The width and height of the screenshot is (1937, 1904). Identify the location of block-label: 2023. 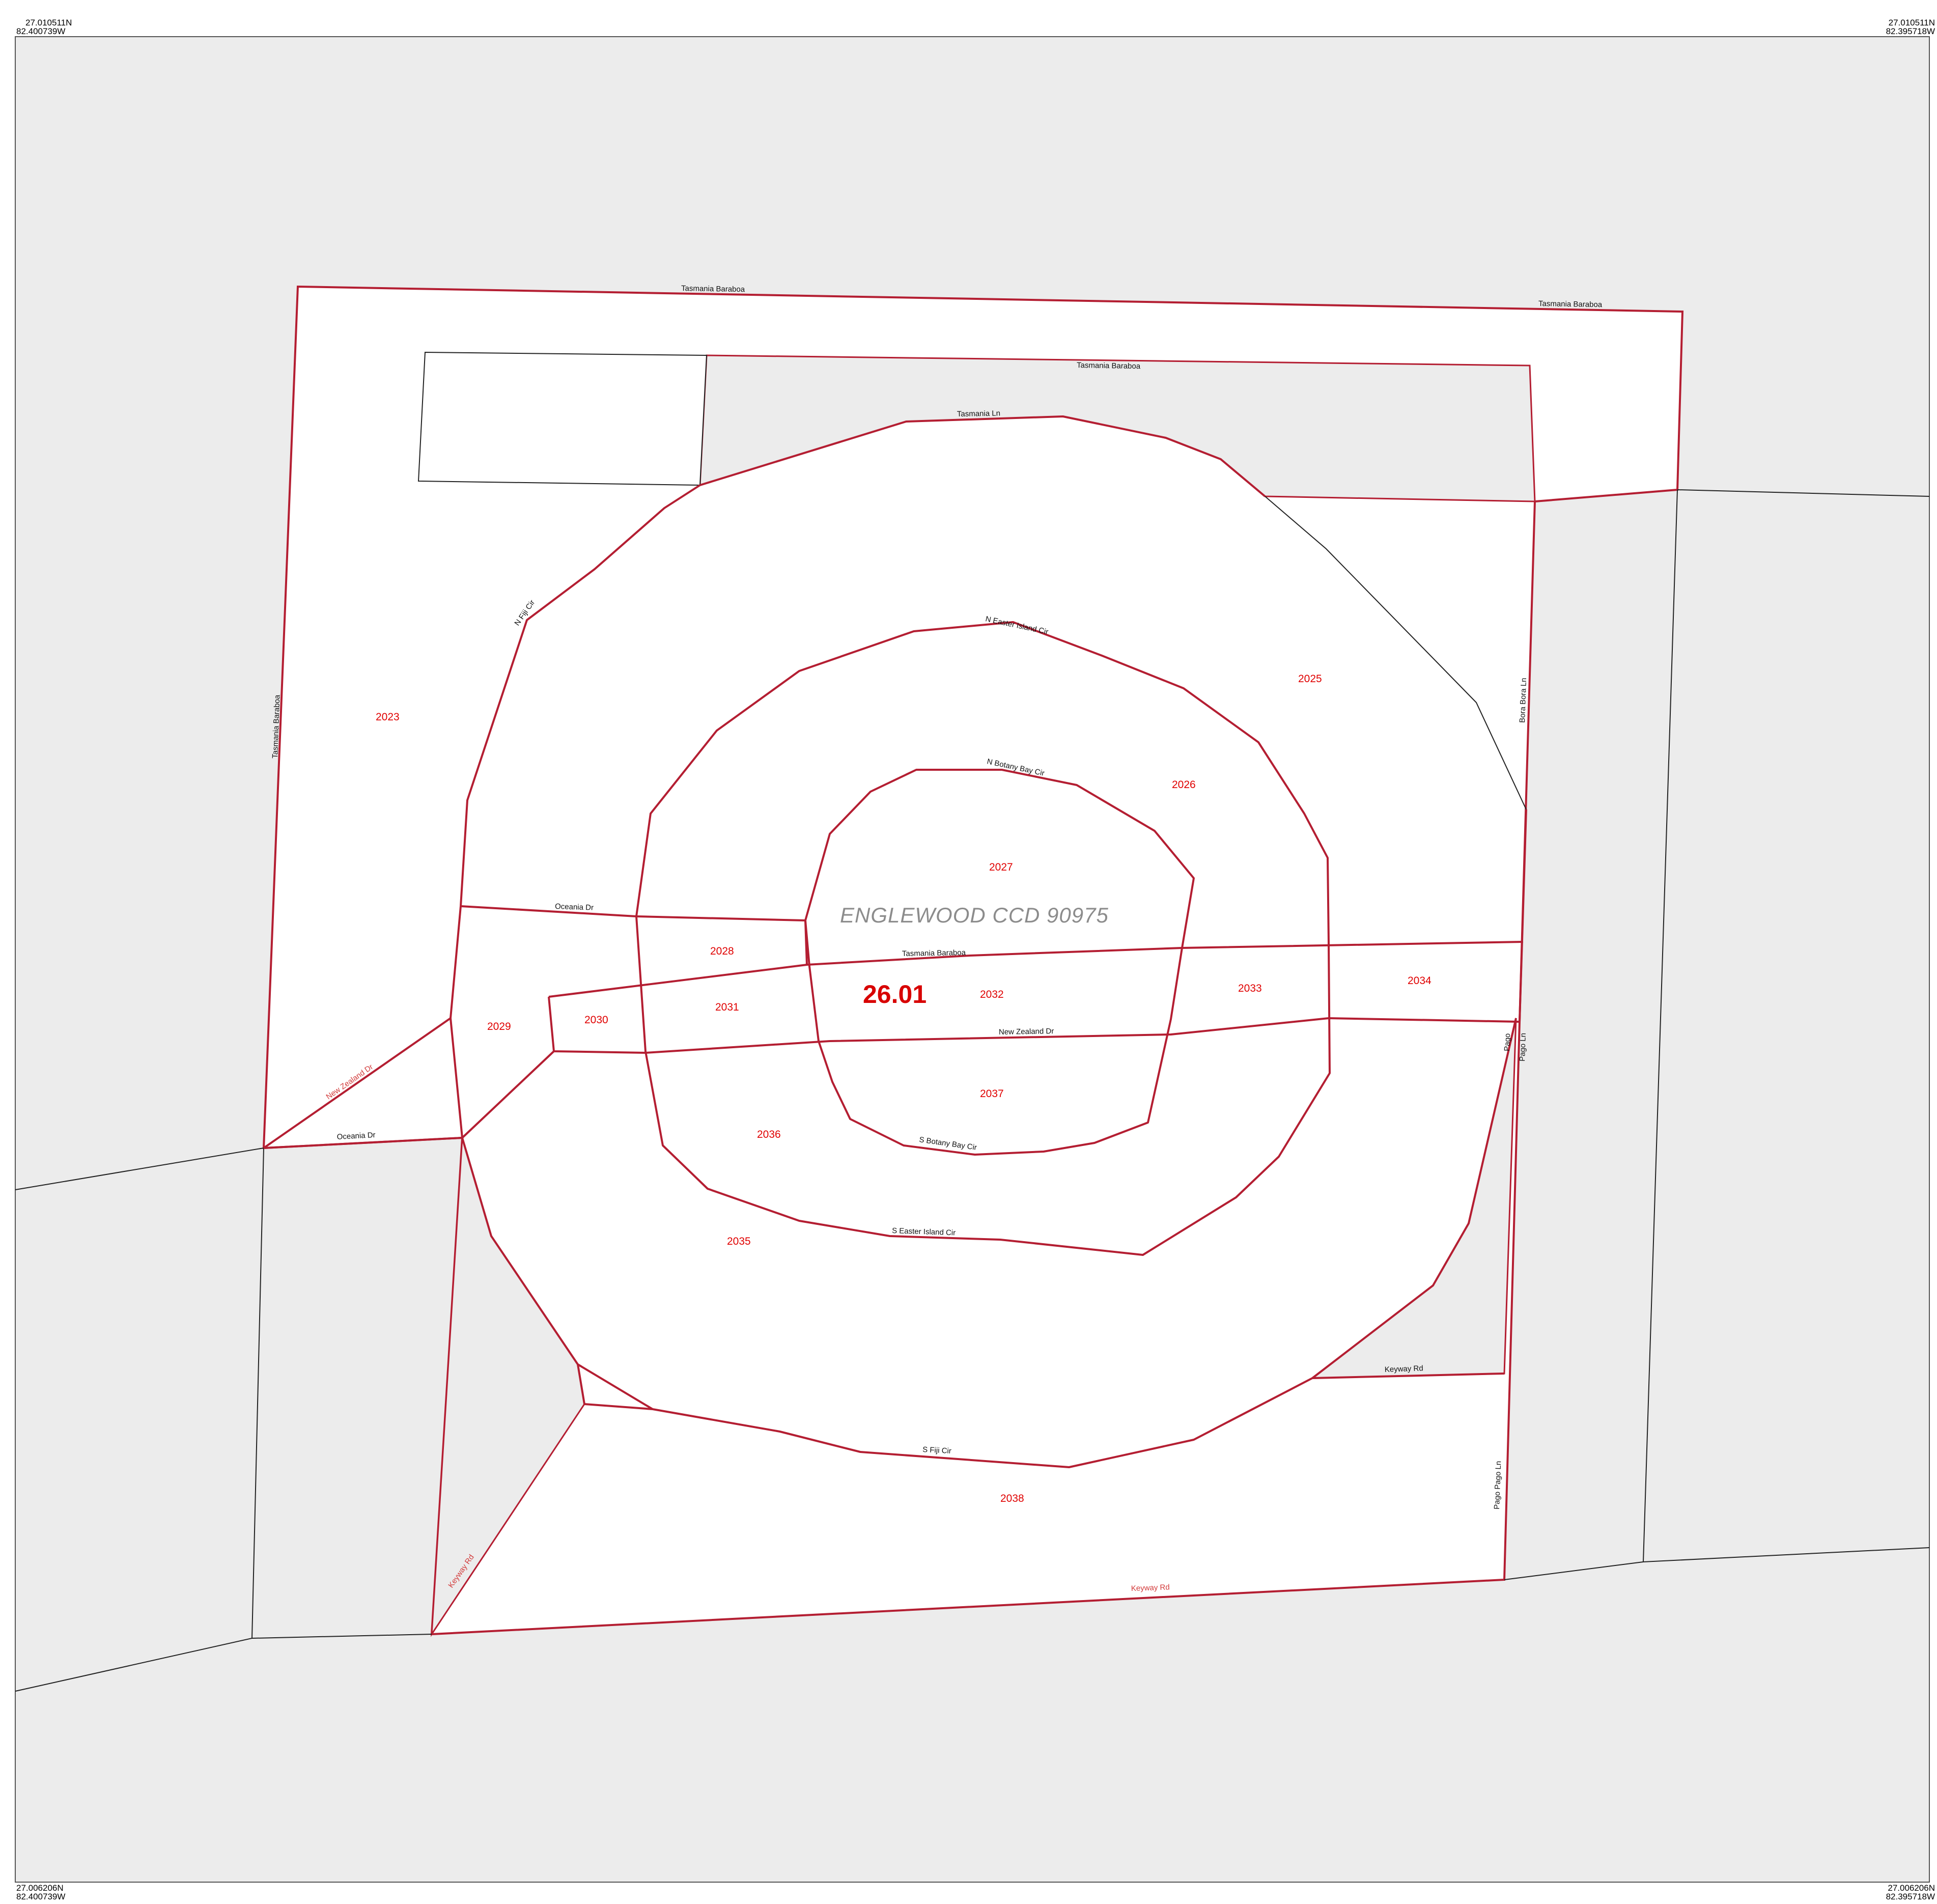
(388, 717).